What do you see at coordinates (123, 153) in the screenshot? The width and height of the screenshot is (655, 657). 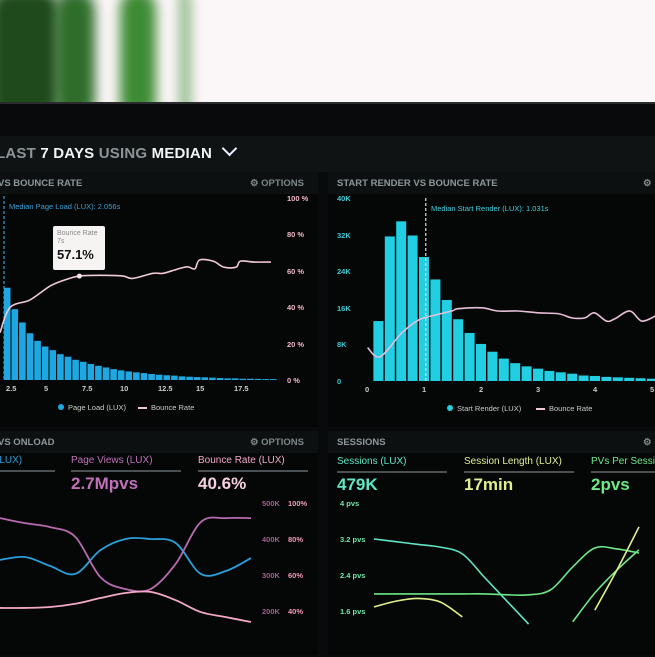 I see `header-using: USING` at bounding box center [123, 153].